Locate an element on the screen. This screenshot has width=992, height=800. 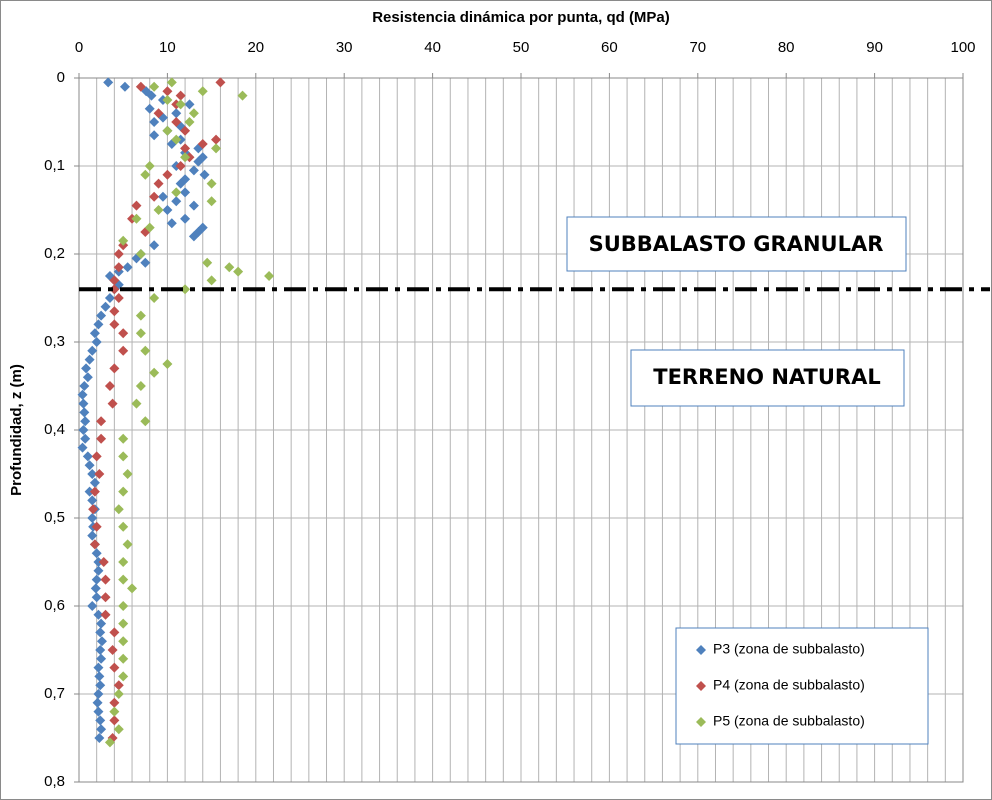
y-tick-label: 0,6 is located at coordinates (54, 605).